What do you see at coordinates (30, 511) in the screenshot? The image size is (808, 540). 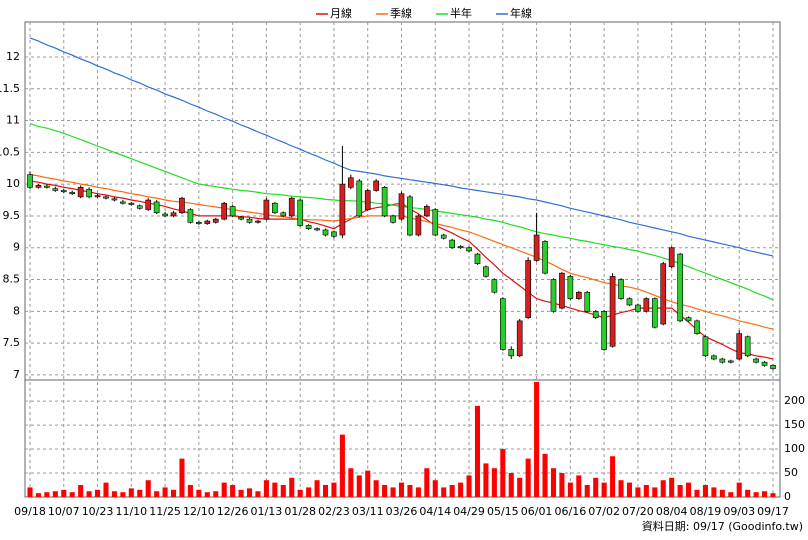 I see `x-tick-label: 09/18` at bounding box center [30, 511].